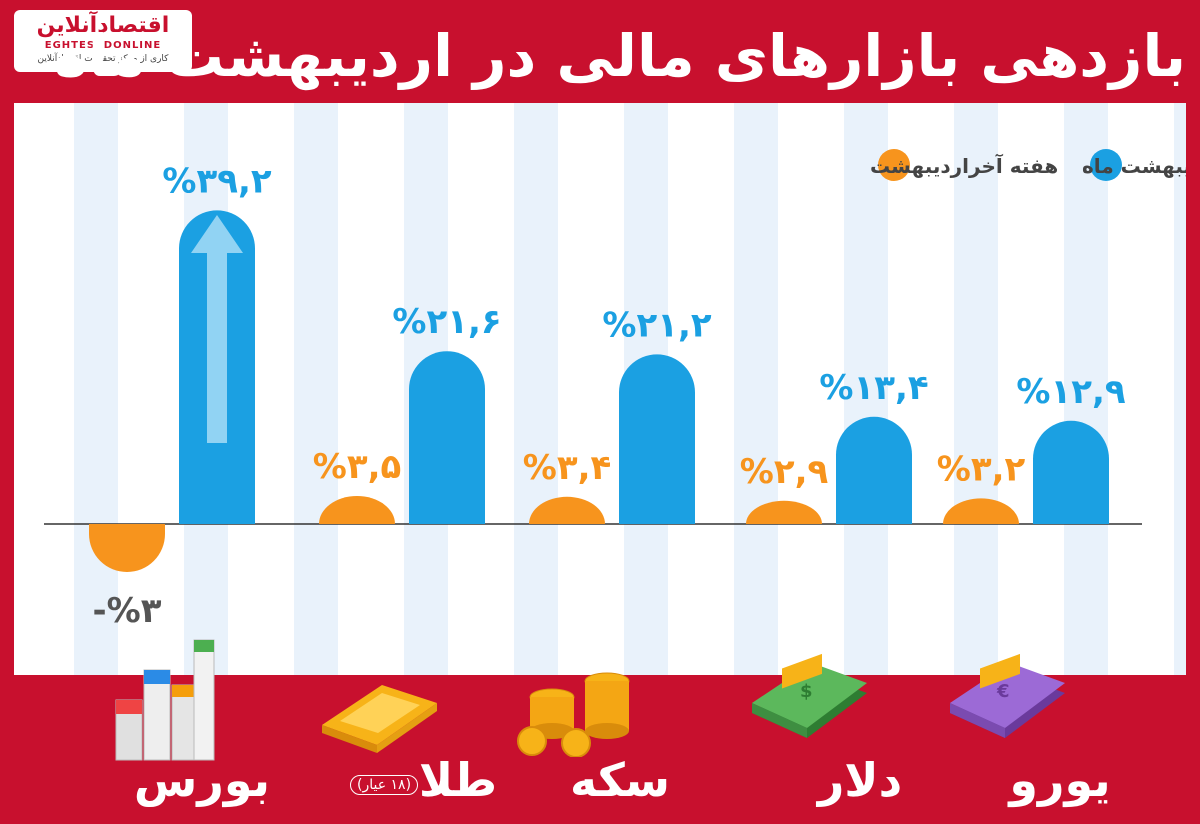 The width and height of the screenshot is (1200, 824). What do you see at coordinates (1060, 780) in the screenshot?
I see `category-label-euro: یورو` at bounding box center [1060, 780].